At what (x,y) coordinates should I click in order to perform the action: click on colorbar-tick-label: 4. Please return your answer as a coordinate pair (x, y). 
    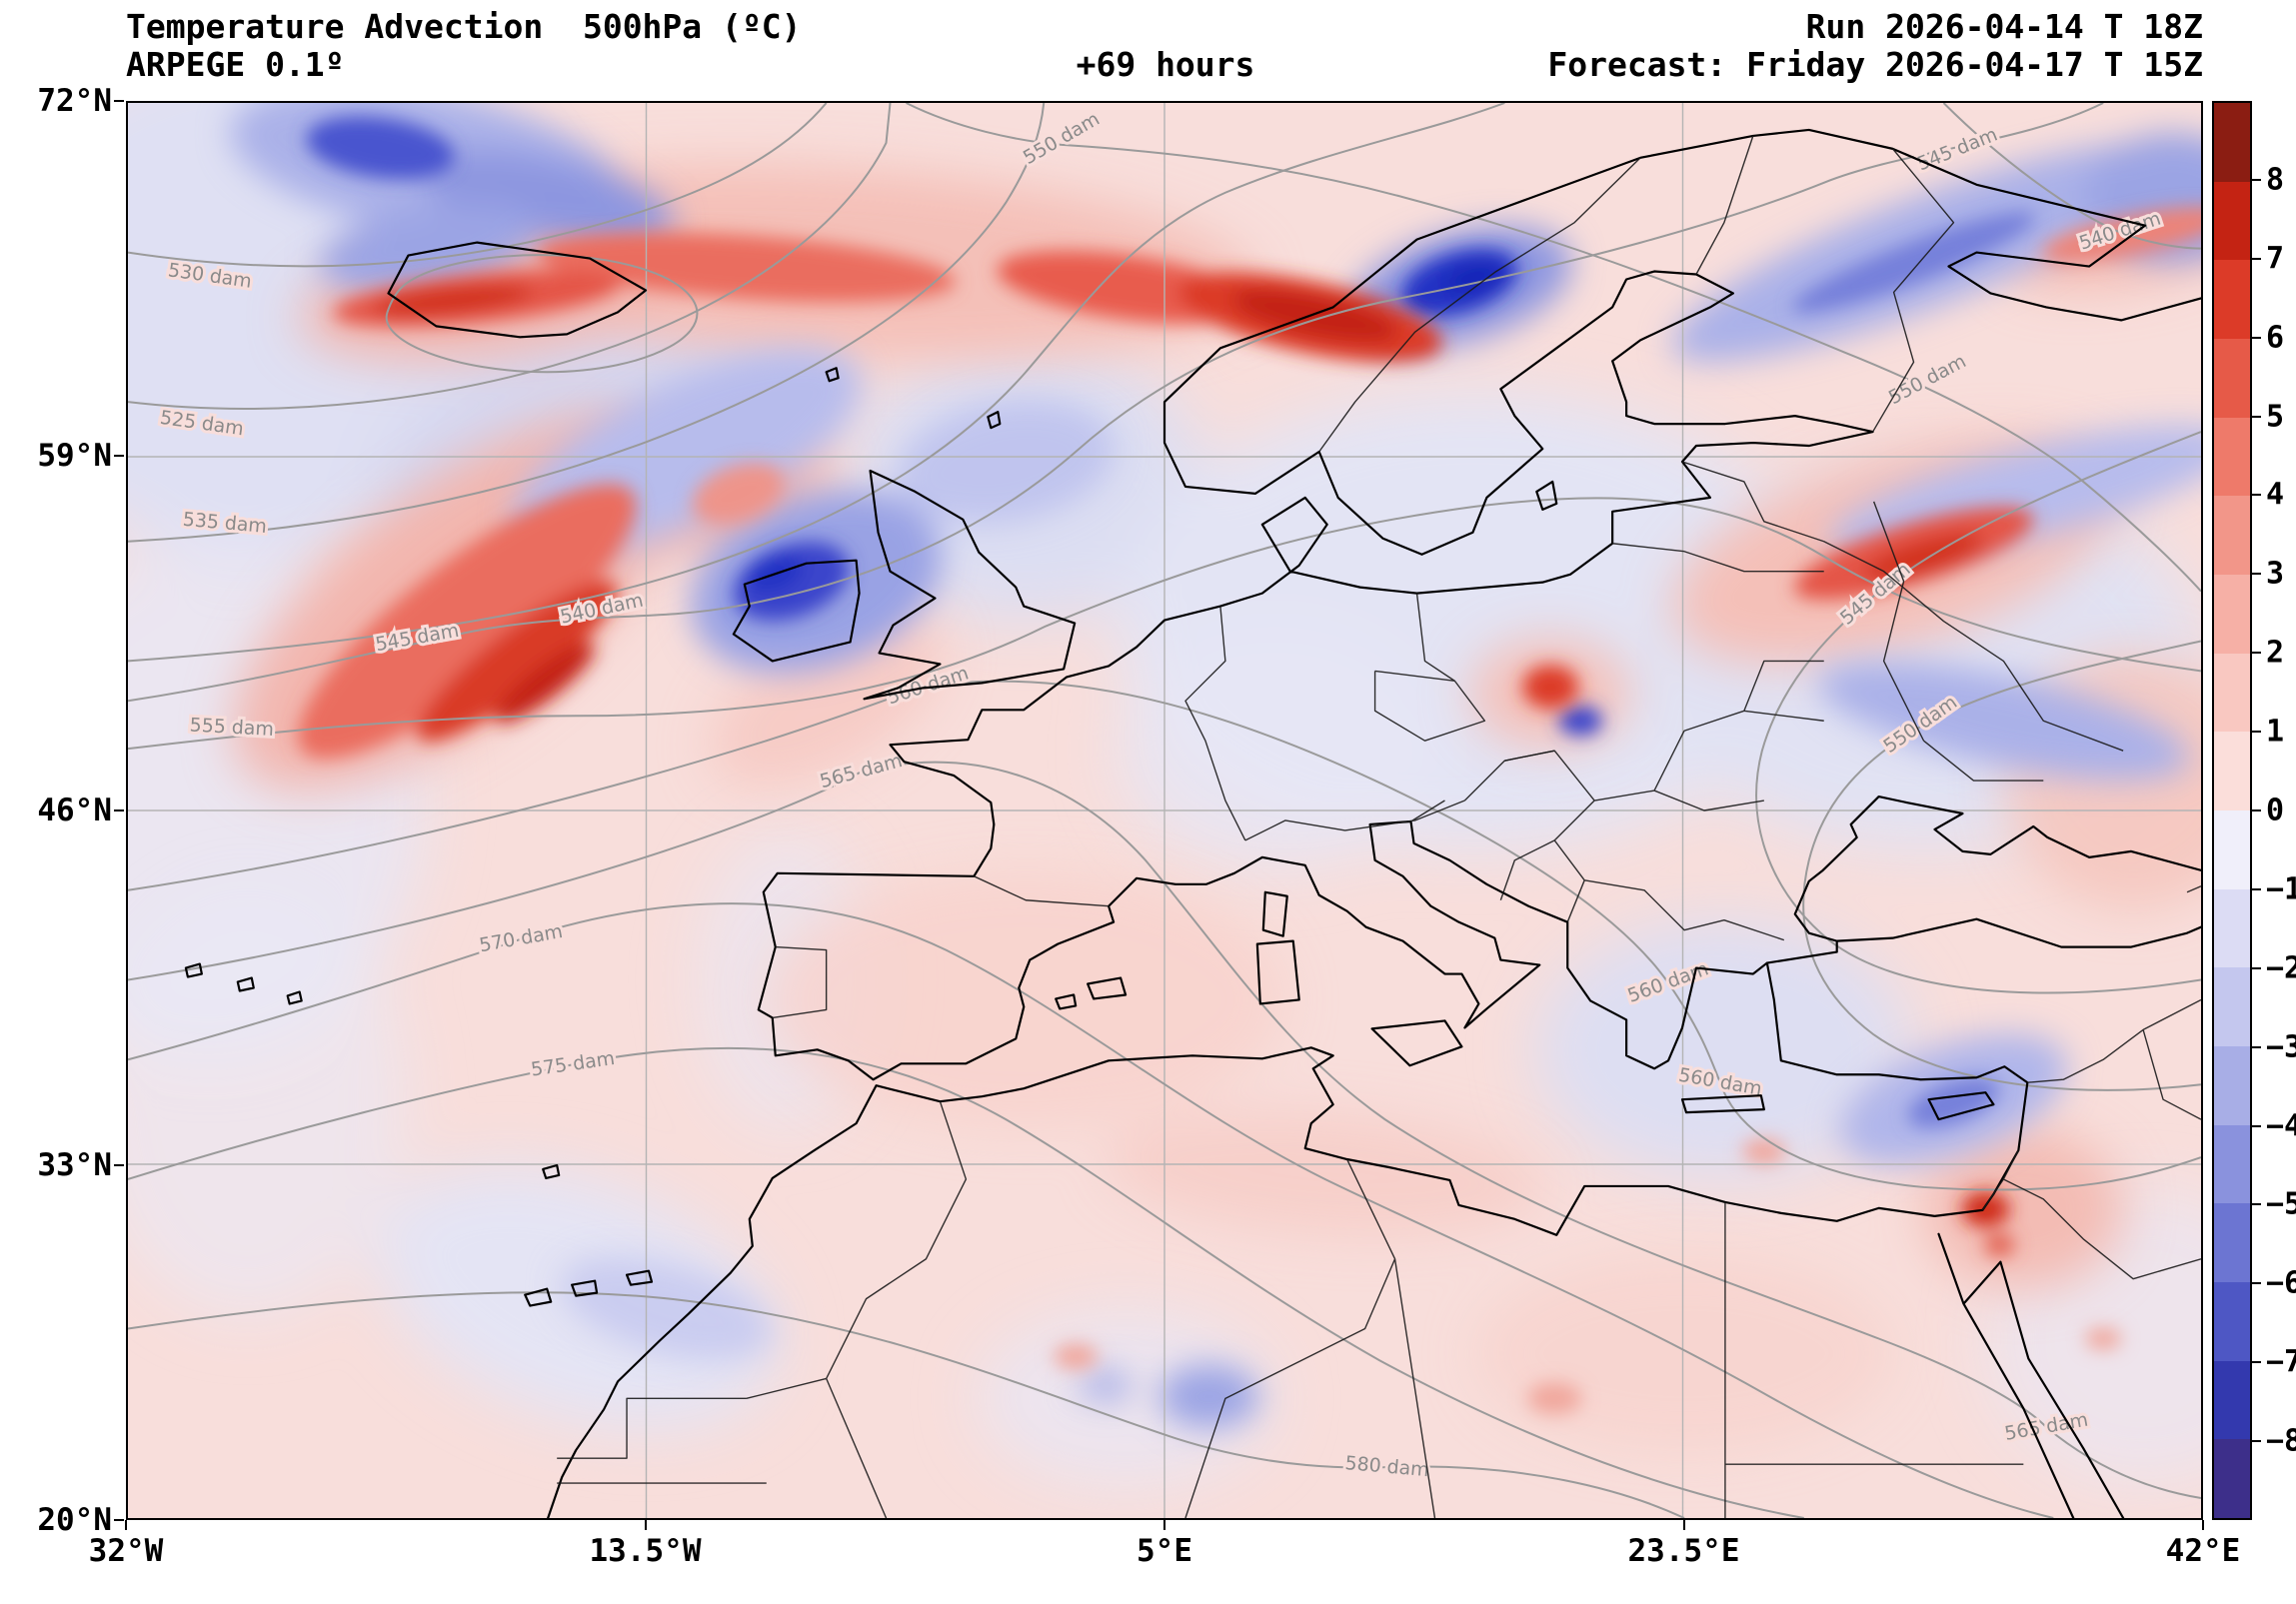
    Looking at the image, I should click on (2275, 495).